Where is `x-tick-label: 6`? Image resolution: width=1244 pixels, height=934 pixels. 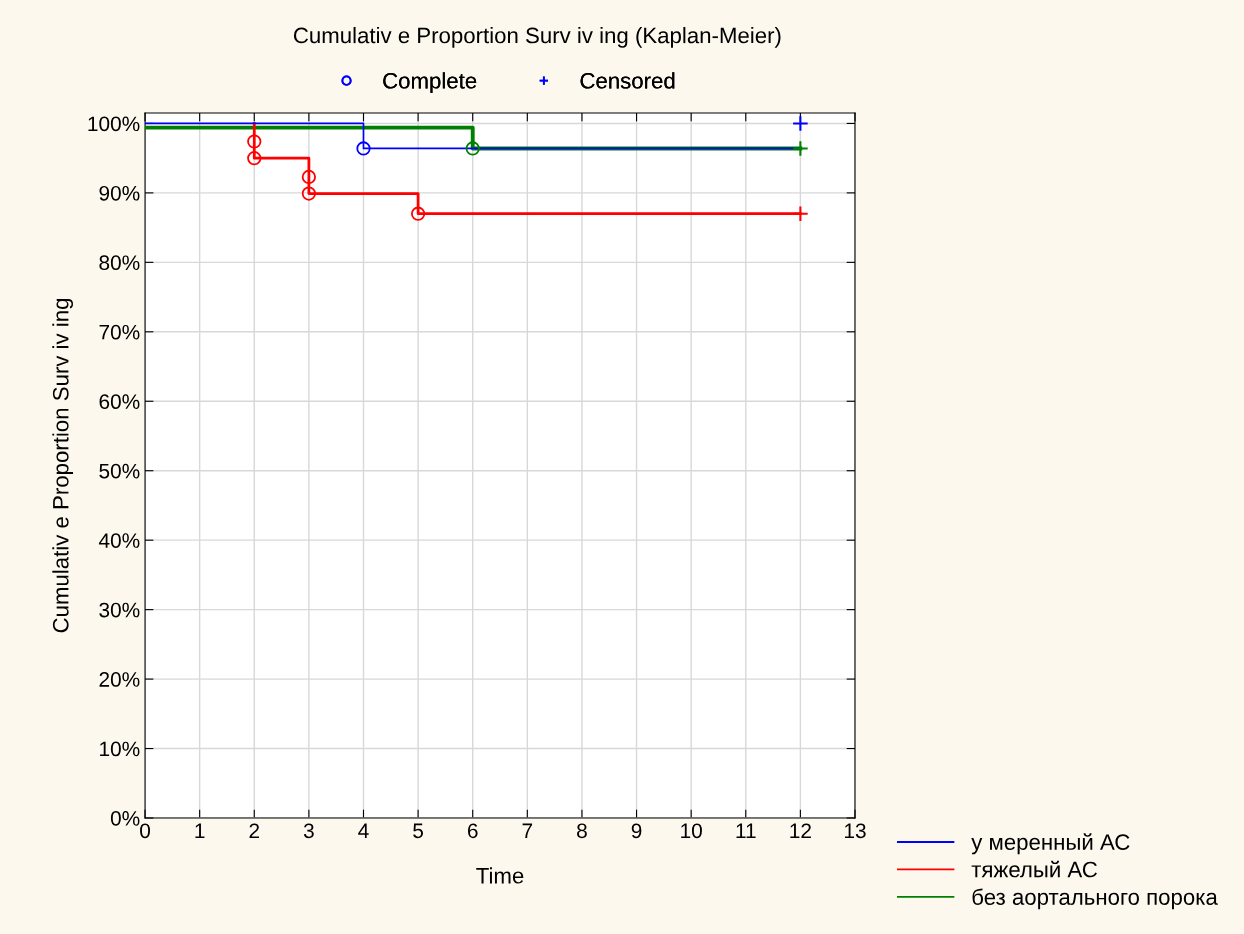
x-tick-label: 6 is located at coordinates (472, 831).